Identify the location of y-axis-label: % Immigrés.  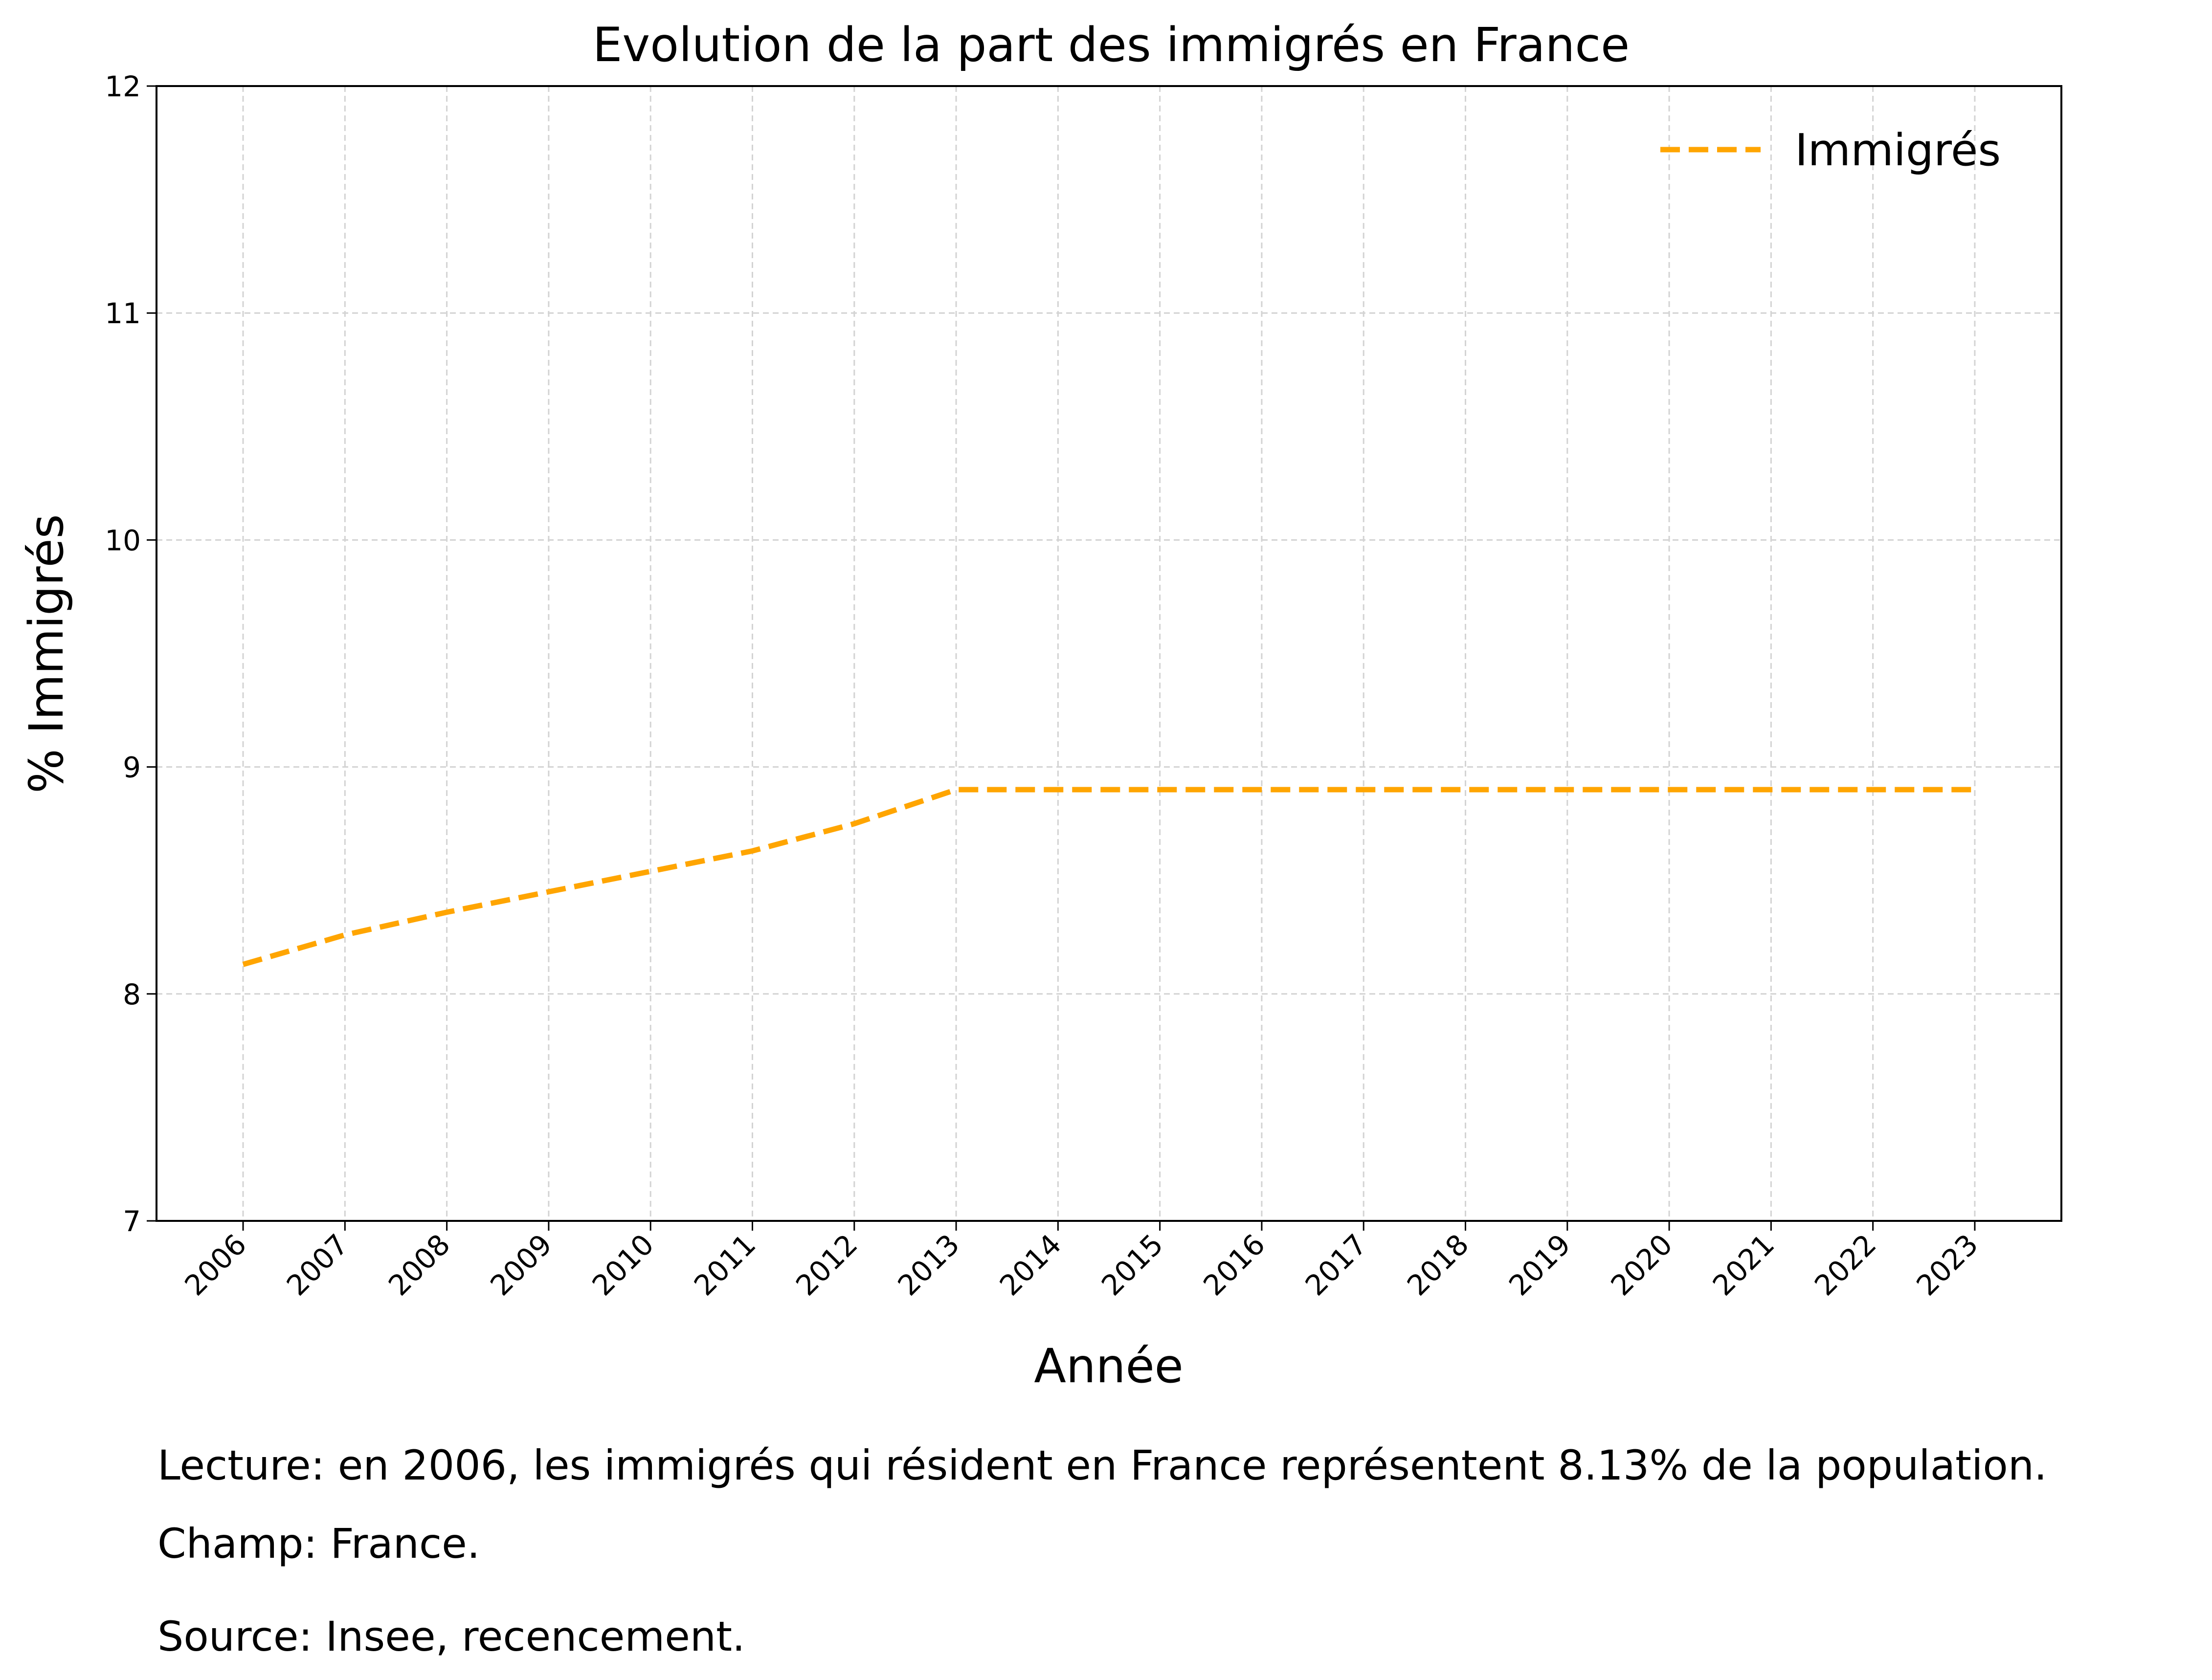
(46, 653).